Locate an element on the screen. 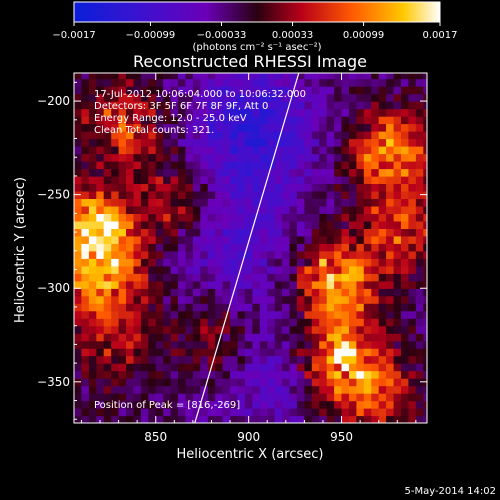 The width and height of the screenshot is (500, 500). annotation-energy: Energy Range: 12.0 - 25.0 keV is located at coordinates (170, 118).